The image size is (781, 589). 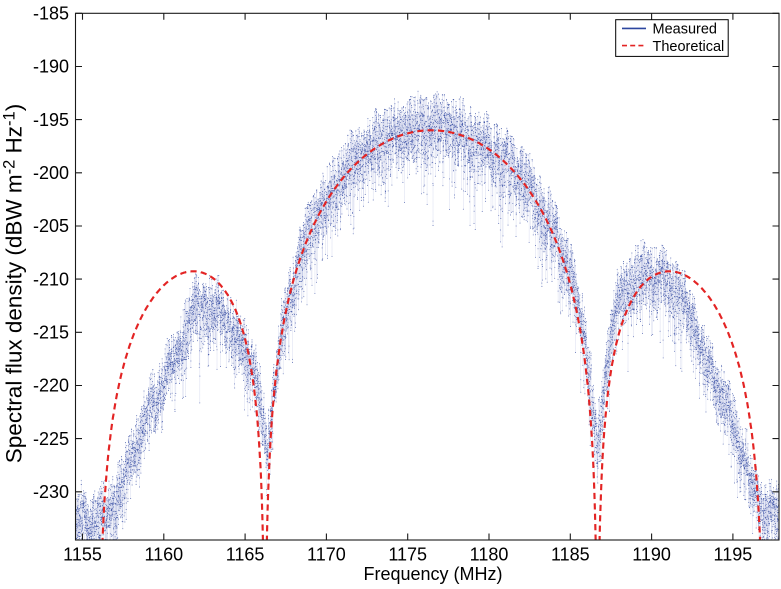 What do you see at coordinates (82, 555) in the screenshot?
I see `svg-text: 1155` at bounding box center [82, 555].